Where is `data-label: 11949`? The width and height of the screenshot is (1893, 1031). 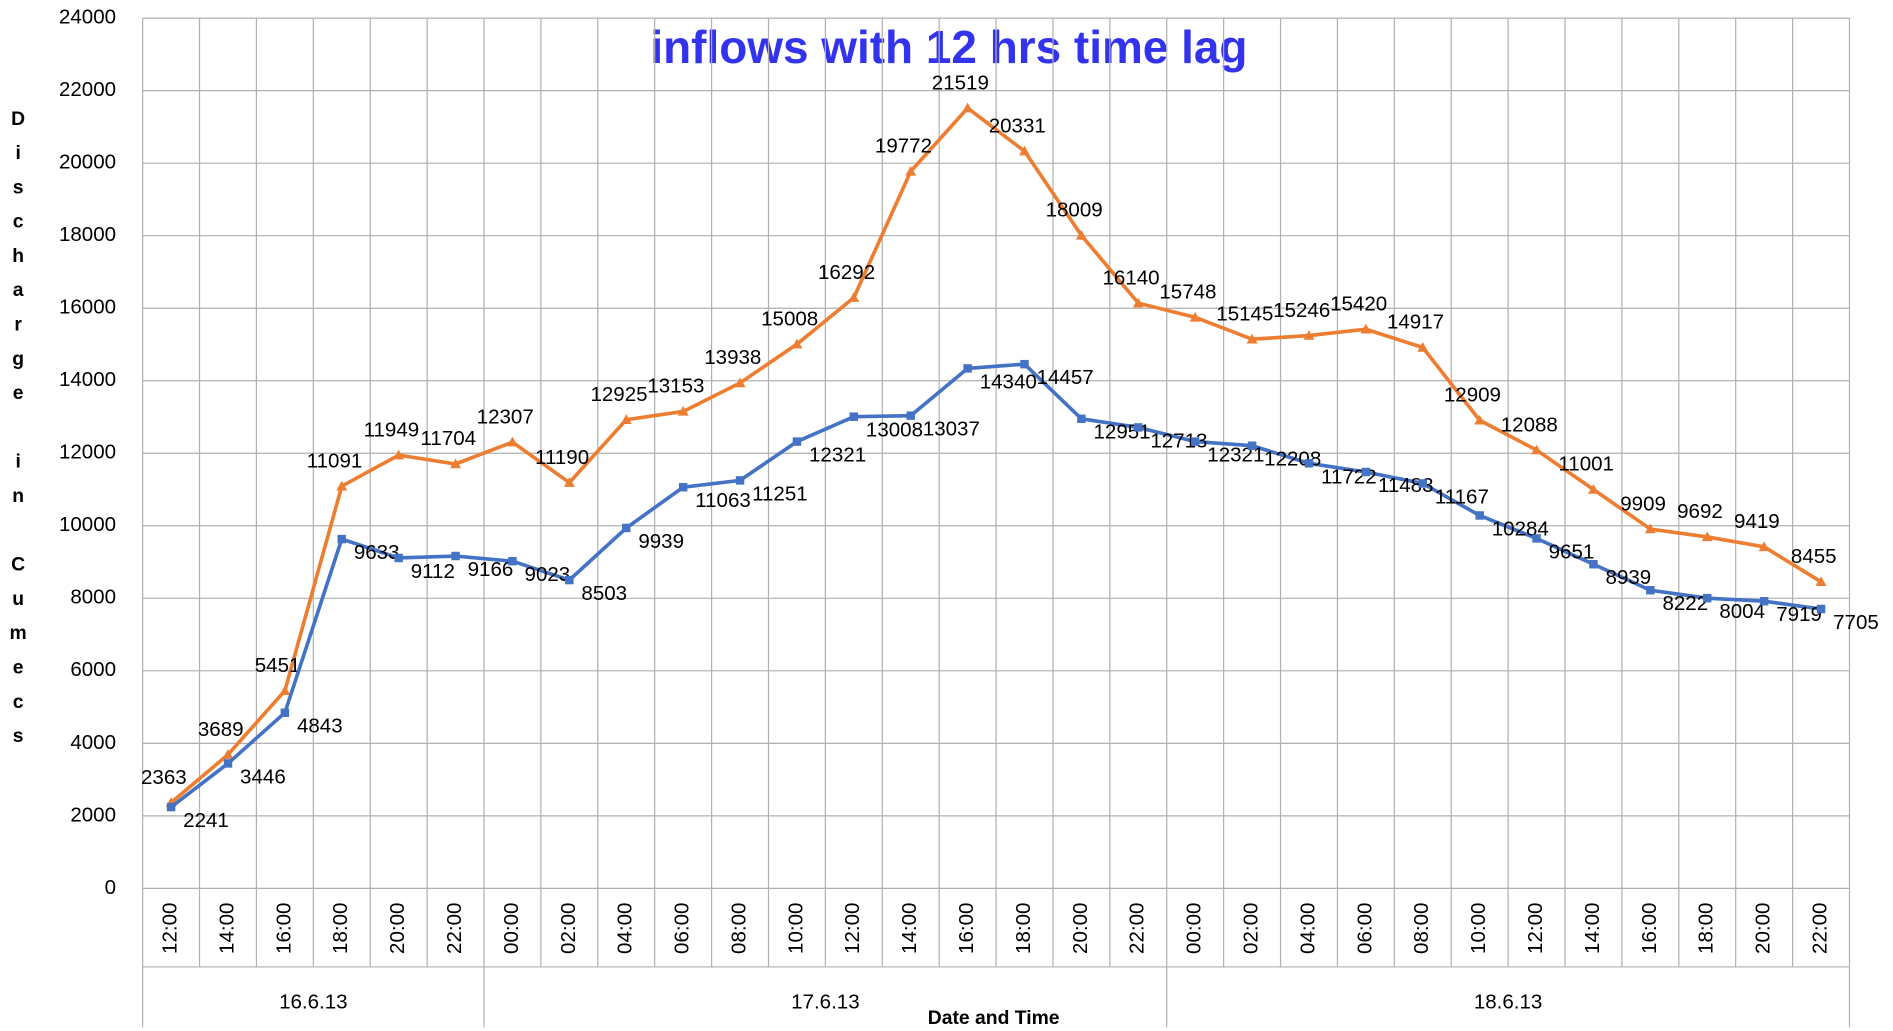
data-label: 11949 is located at coordinates (392, 429).